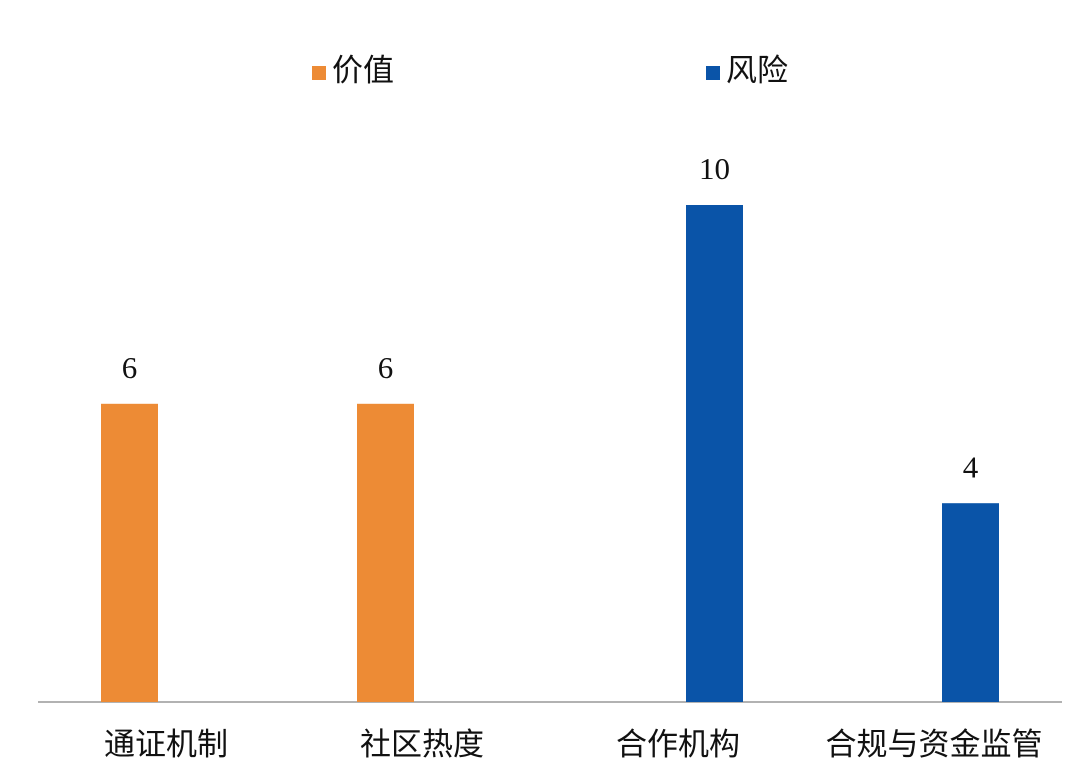 The width and height of the screenshot is (1080, 780). I want to click on x-tick-label: 通证机制, so click(166, 744).